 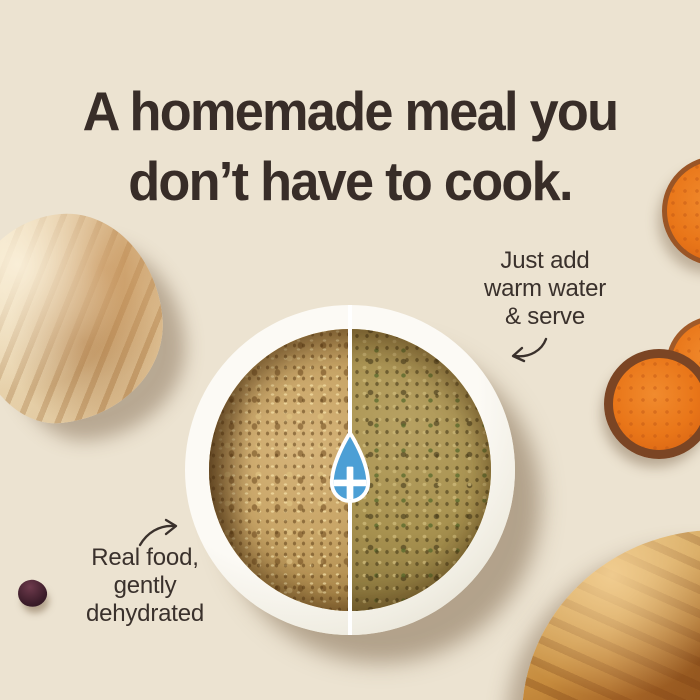 What do you see at coordinates (350, 181) in the screenshot?
I see `headline-line-2: don’t have to cook.` at bounding box center [350, 181].